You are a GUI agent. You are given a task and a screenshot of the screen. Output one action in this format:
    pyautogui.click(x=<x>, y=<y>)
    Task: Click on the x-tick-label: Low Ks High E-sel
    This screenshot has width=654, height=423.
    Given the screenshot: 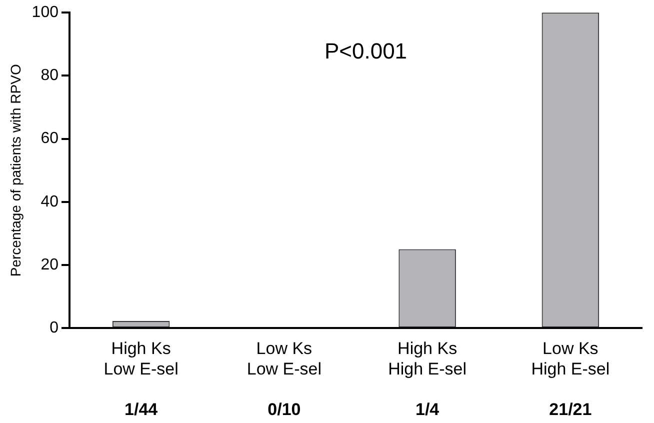 What is the action you would take?
    pyautogui.click(x=570, y=358)
    